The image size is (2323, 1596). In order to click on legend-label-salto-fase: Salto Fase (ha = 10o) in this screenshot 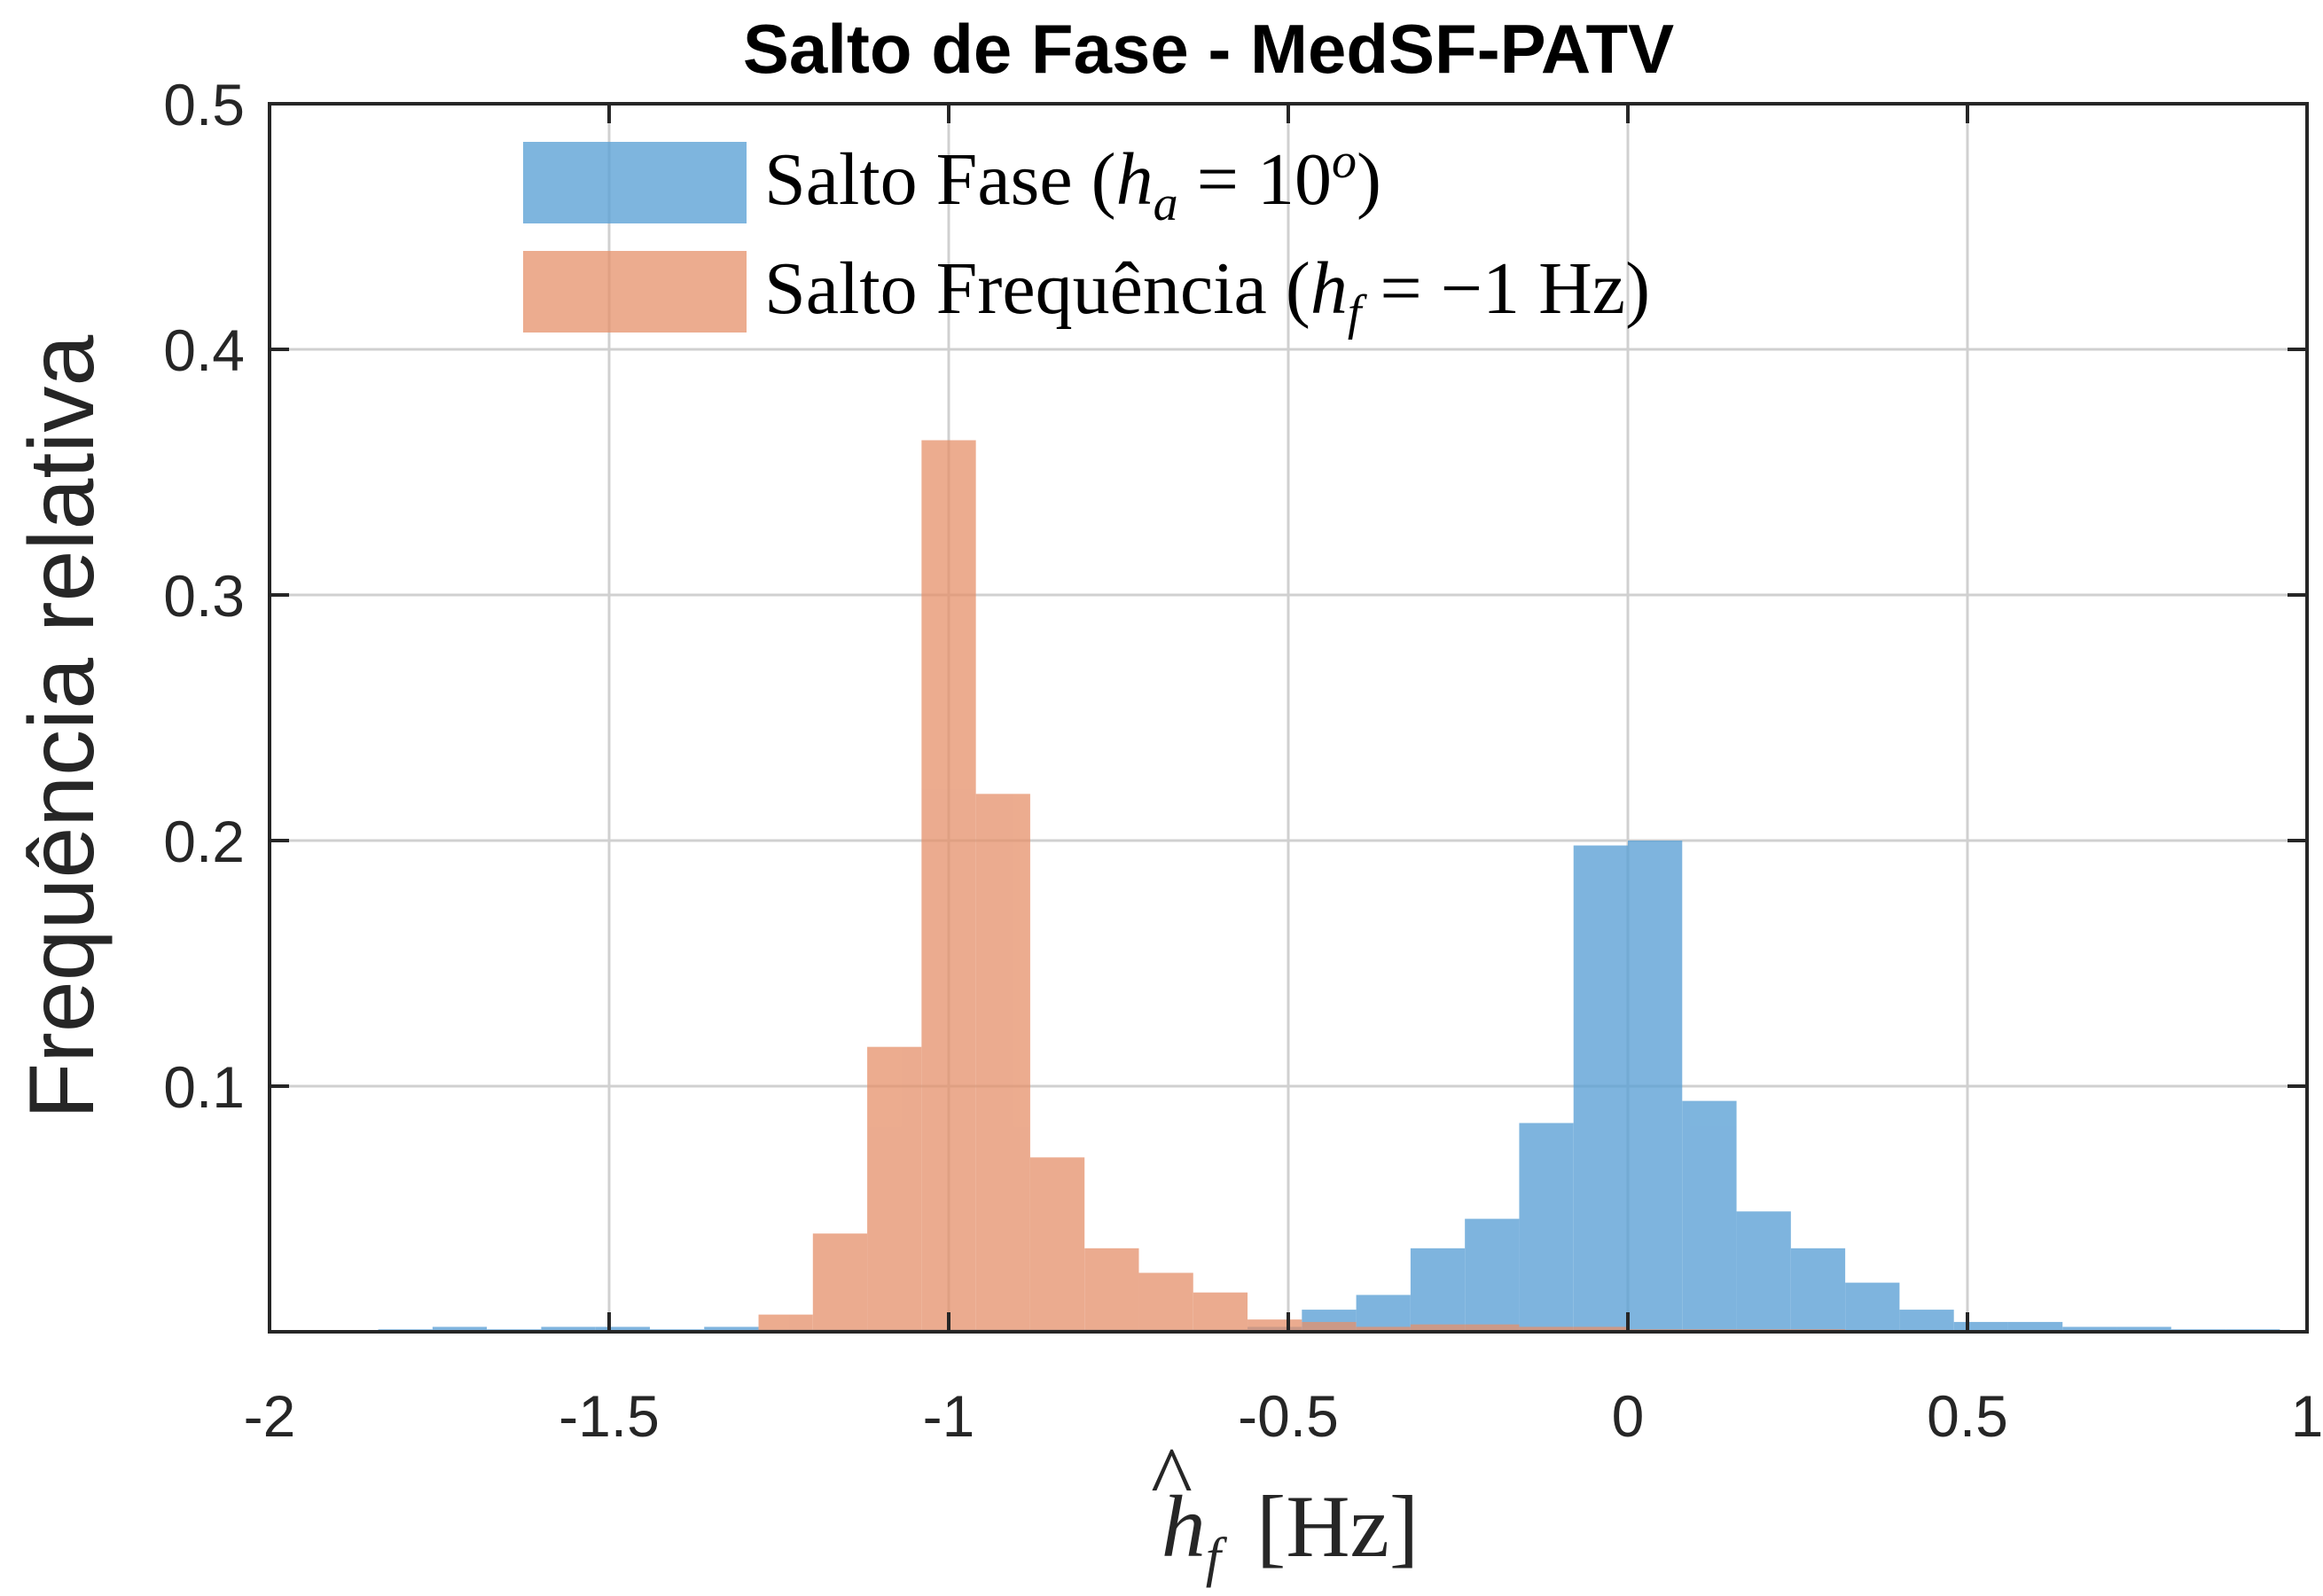, I will do `click(1072, 183)`.